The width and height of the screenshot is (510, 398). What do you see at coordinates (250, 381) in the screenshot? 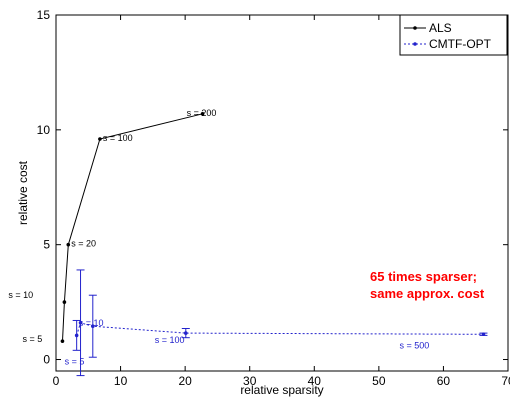
I see `x-tick-label: 30` at bounding box center [250, 381].